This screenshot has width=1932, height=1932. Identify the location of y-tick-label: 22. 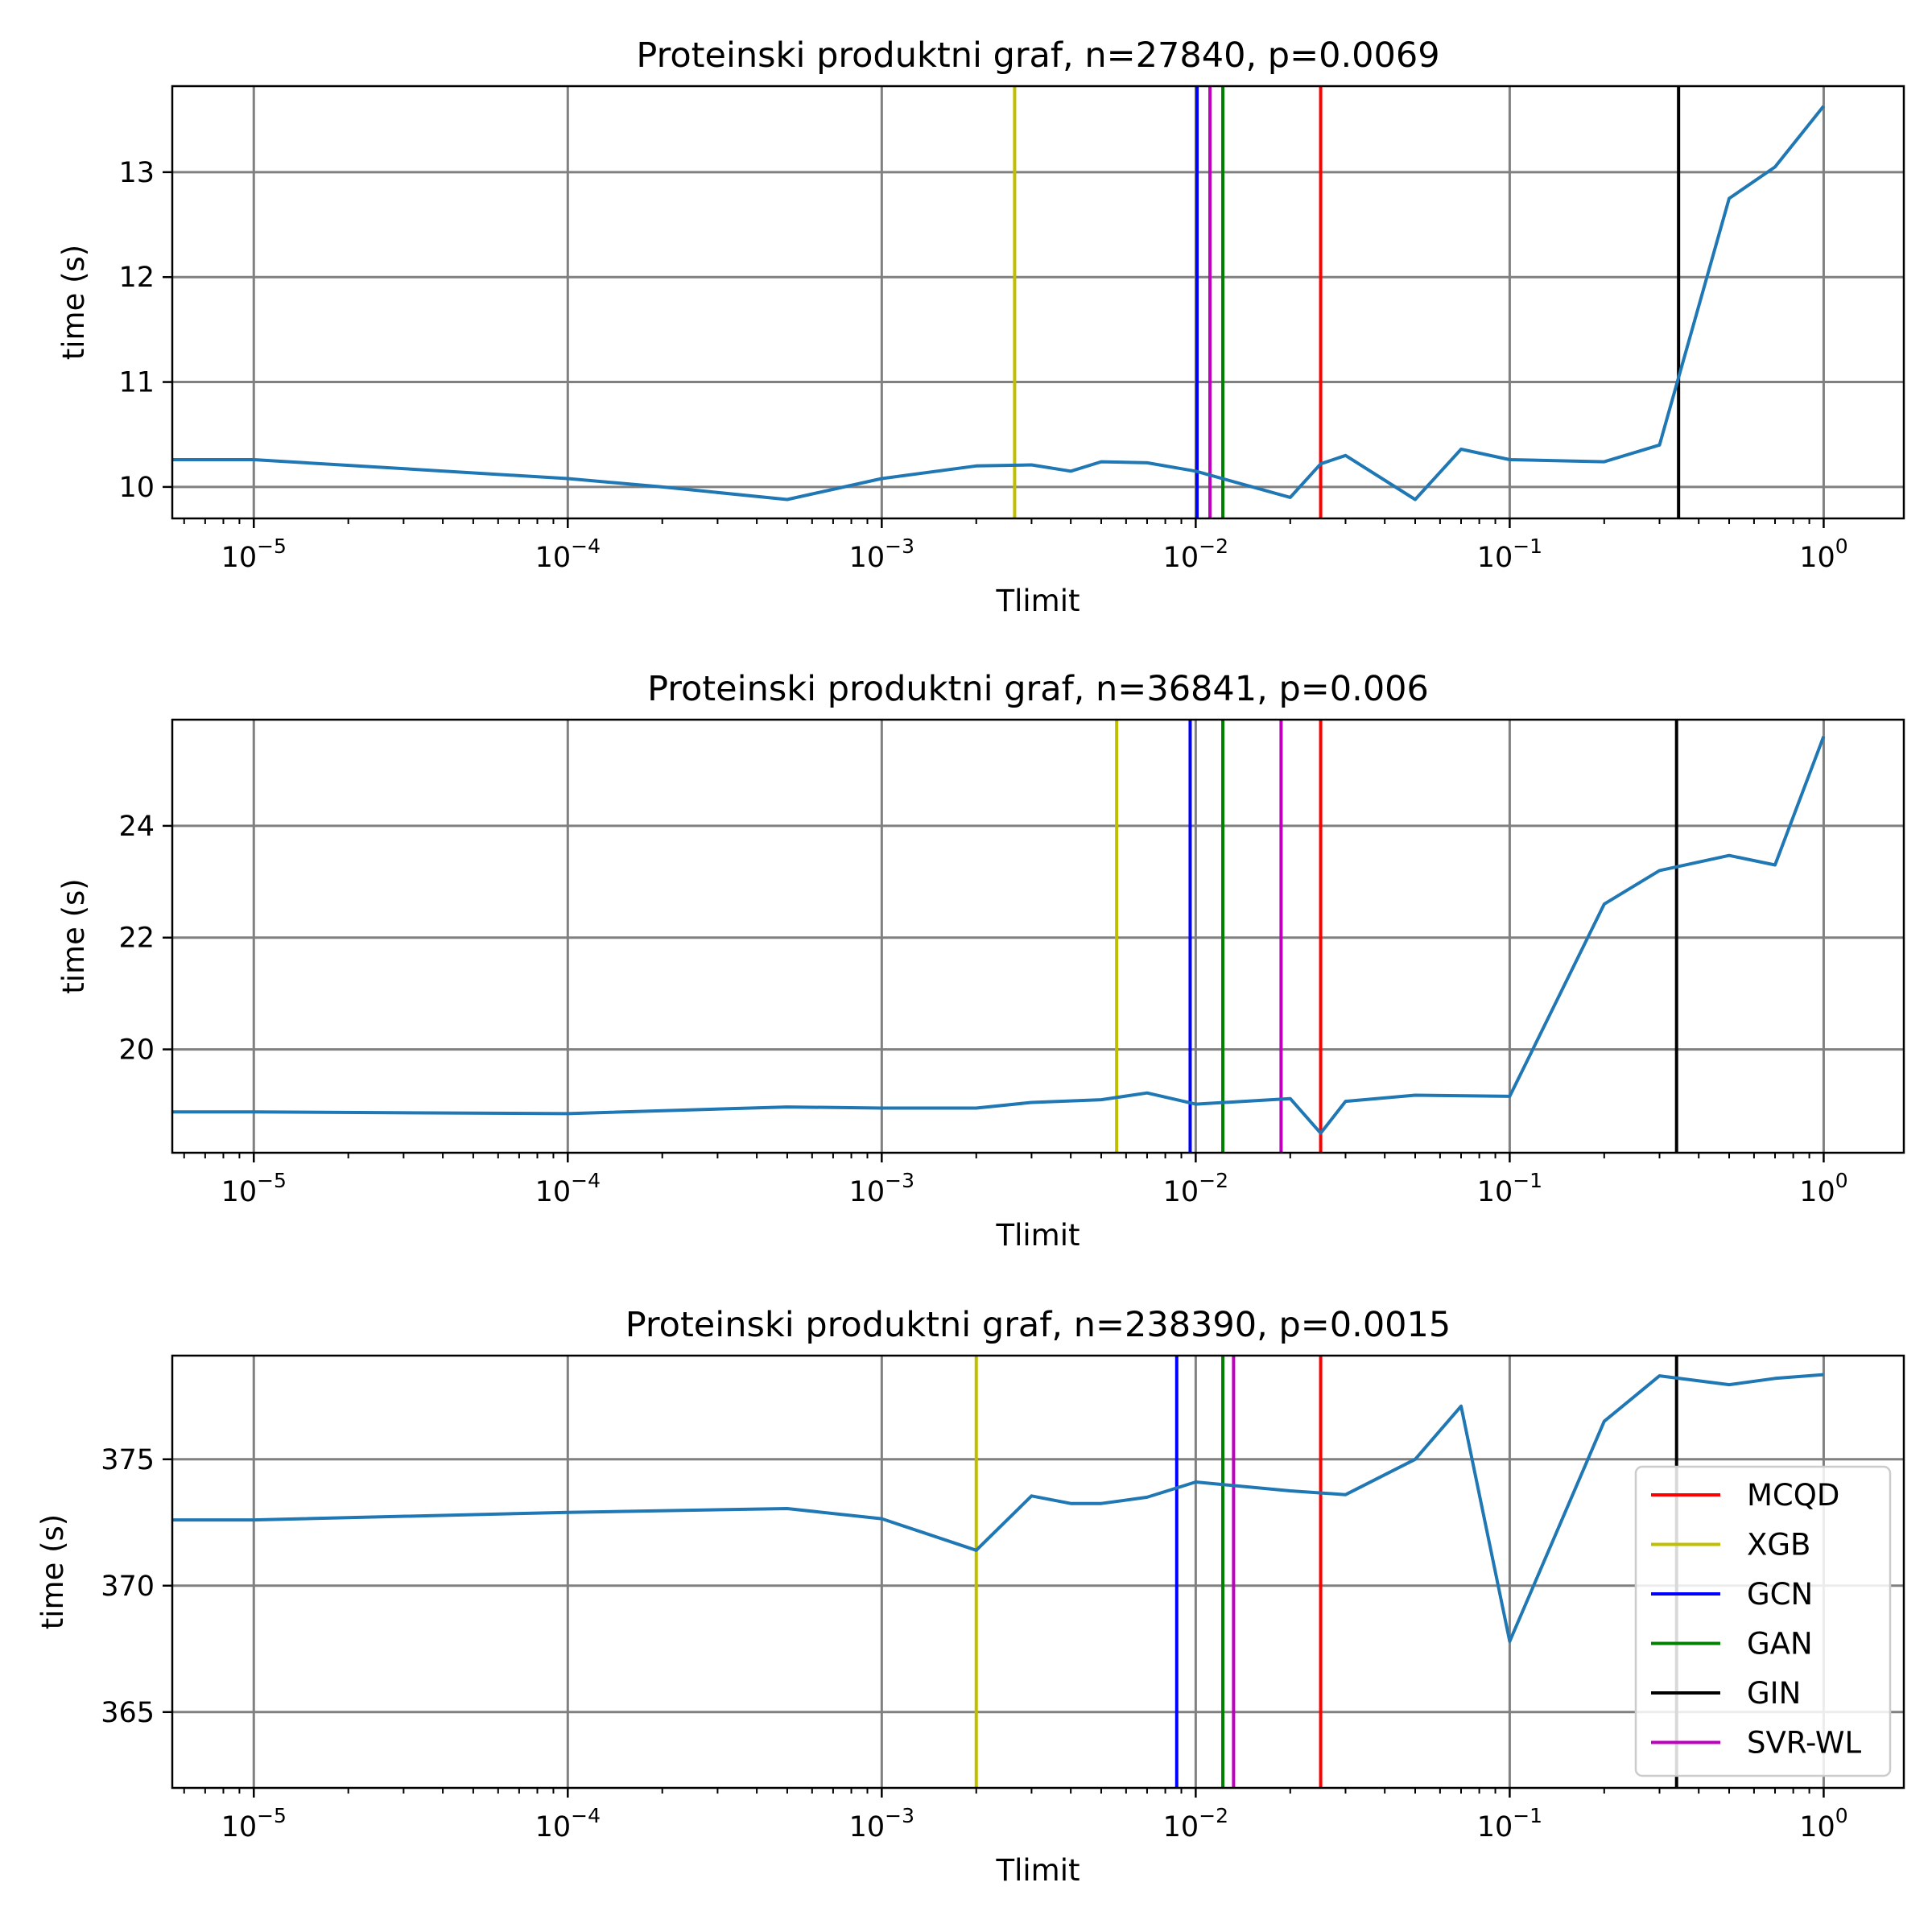
(136, 939).